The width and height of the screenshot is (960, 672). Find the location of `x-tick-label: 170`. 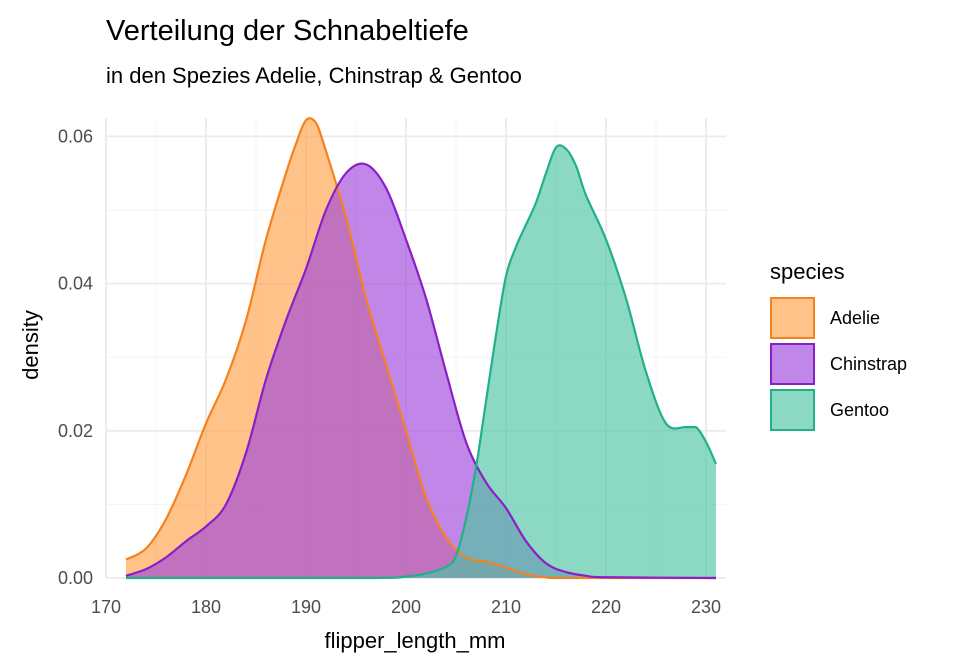

x-tick-label: 170 is located at coordinates (106, 607).